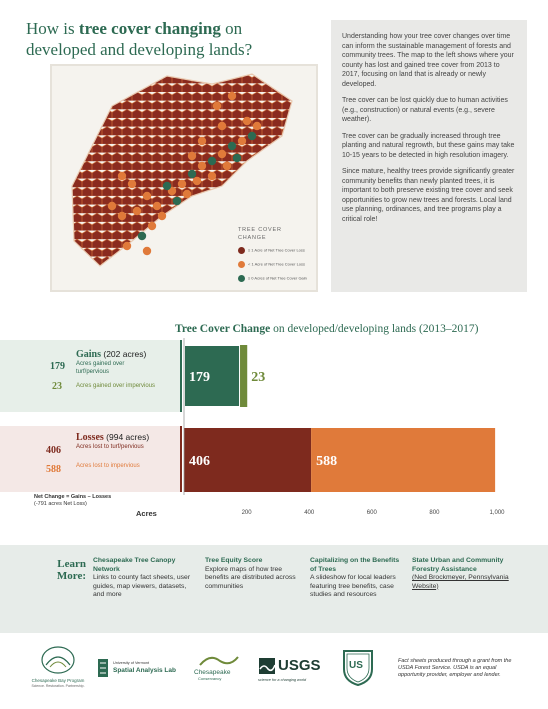  I want to click on county-hex-map, so click(182, 170).